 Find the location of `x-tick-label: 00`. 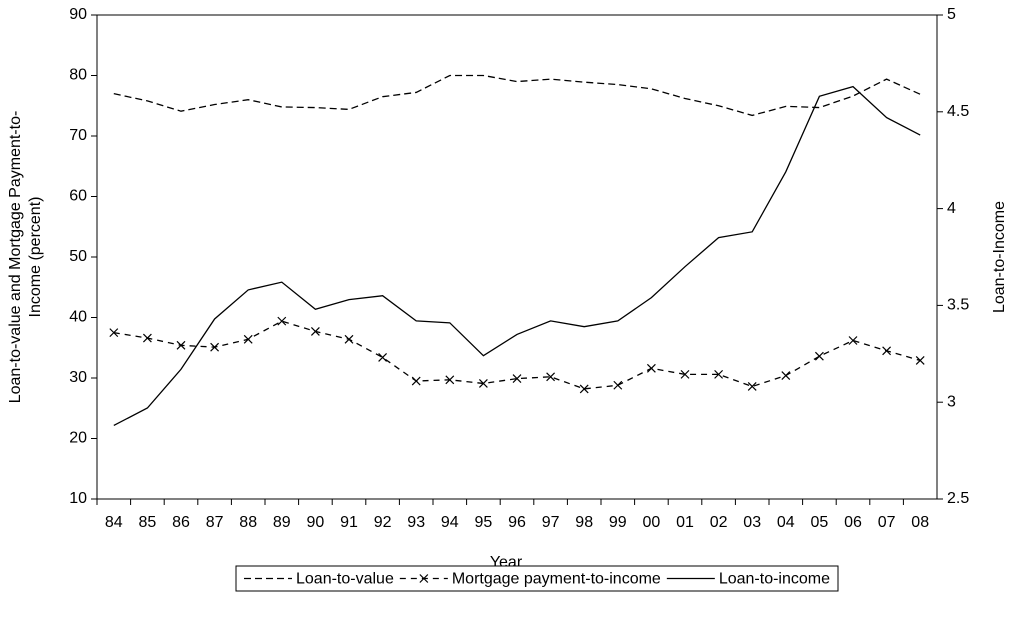

x-tick-label: 00 is located at coordinates (652, 522).